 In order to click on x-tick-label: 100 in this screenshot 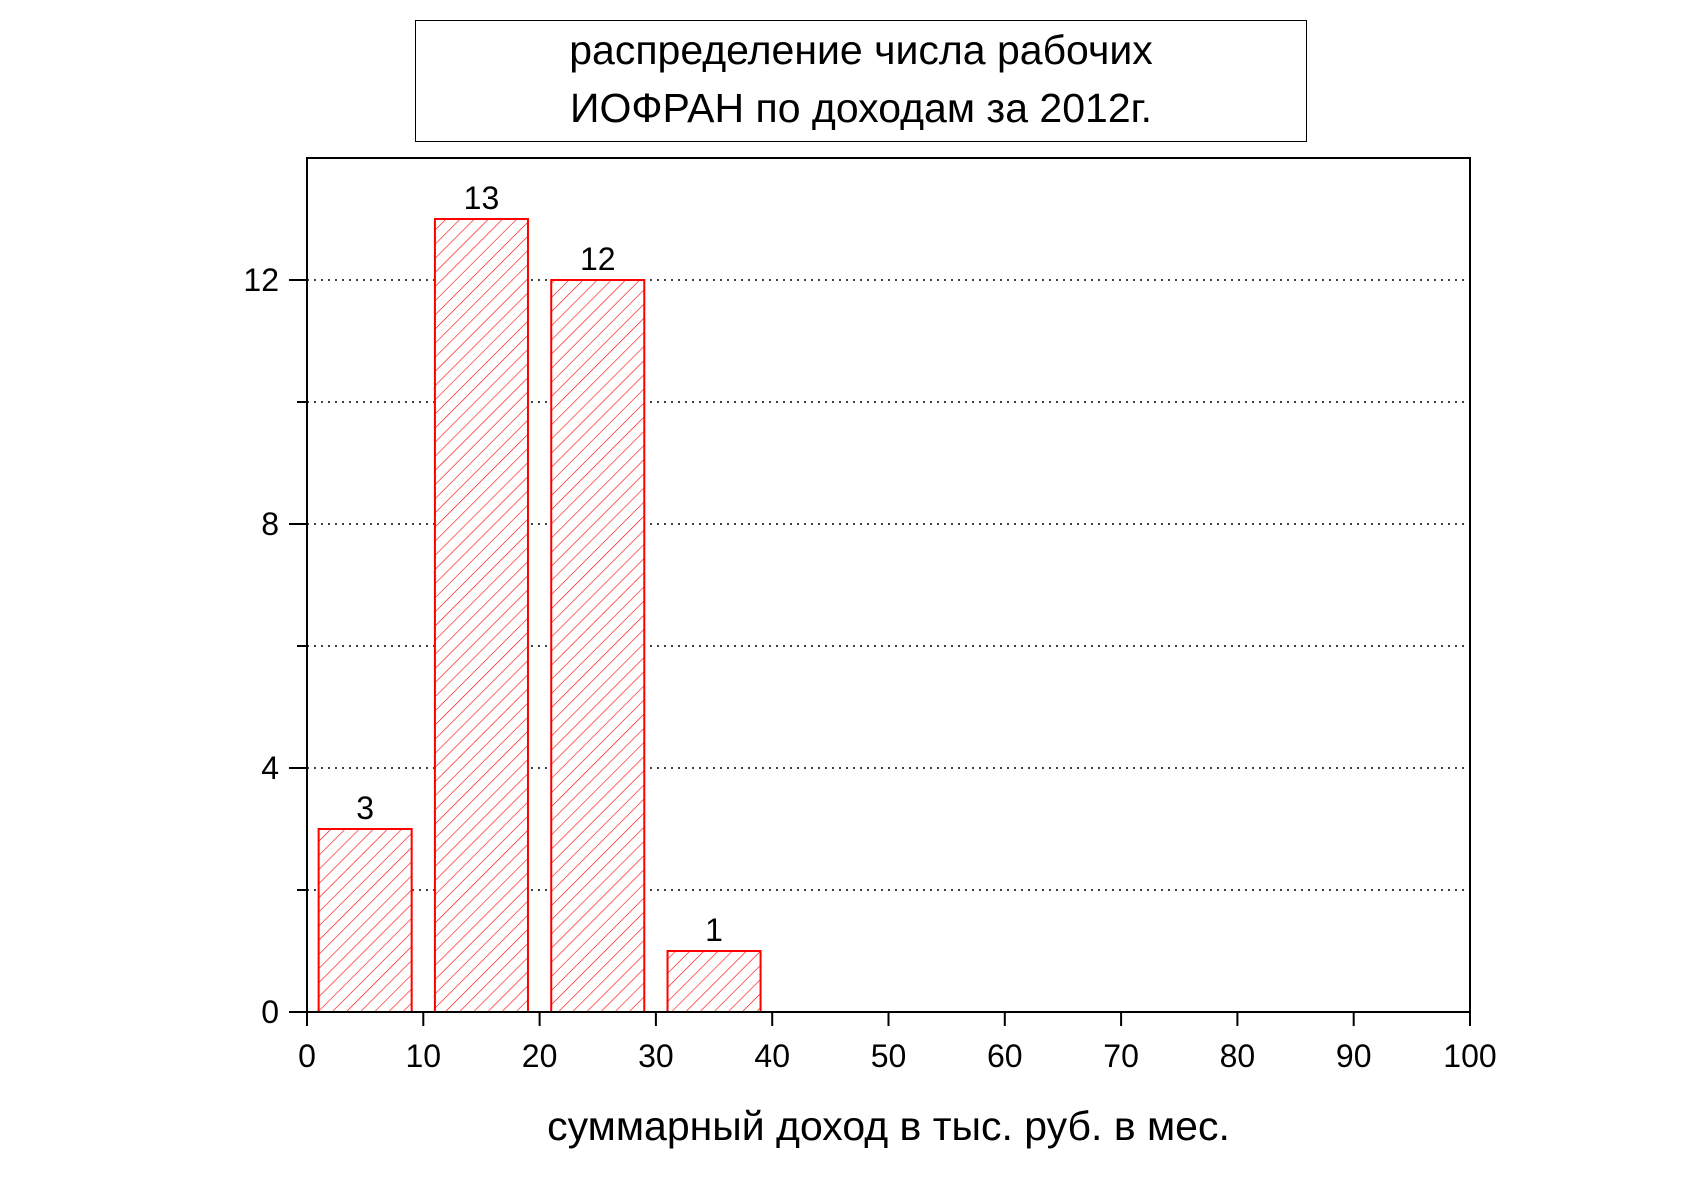, I will do `click(1469, 1056)`.